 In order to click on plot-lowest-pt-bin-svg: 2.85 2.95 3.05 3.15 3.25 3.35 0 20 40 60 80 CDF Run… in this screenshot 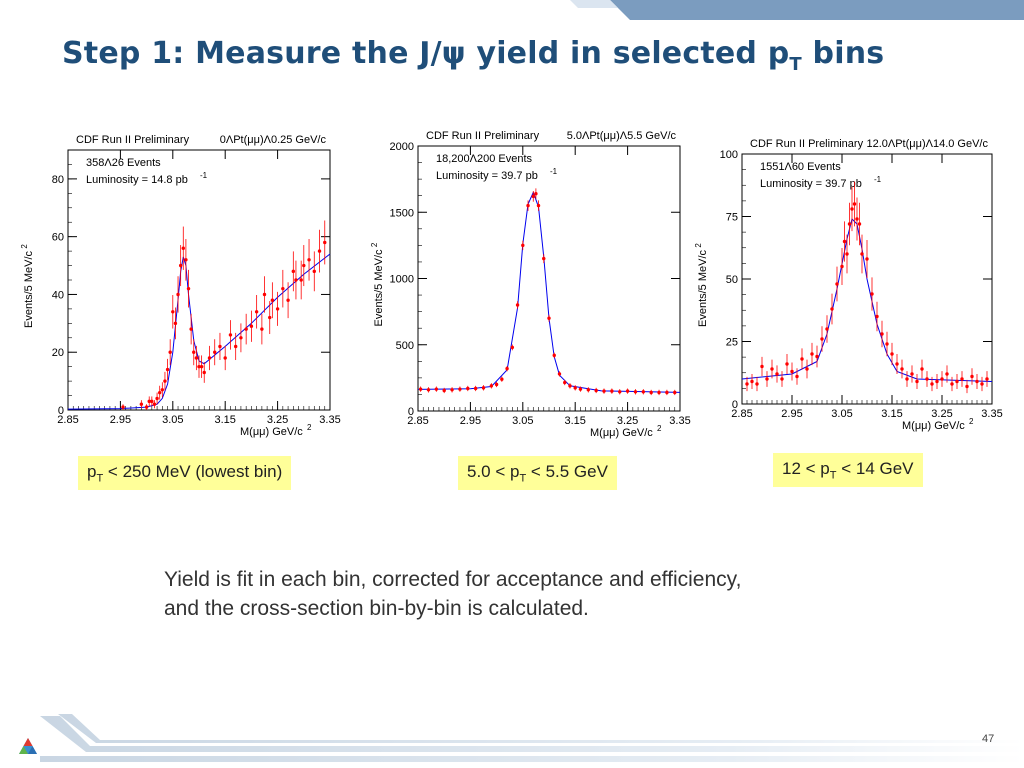, I will do `click(180, 286)`.